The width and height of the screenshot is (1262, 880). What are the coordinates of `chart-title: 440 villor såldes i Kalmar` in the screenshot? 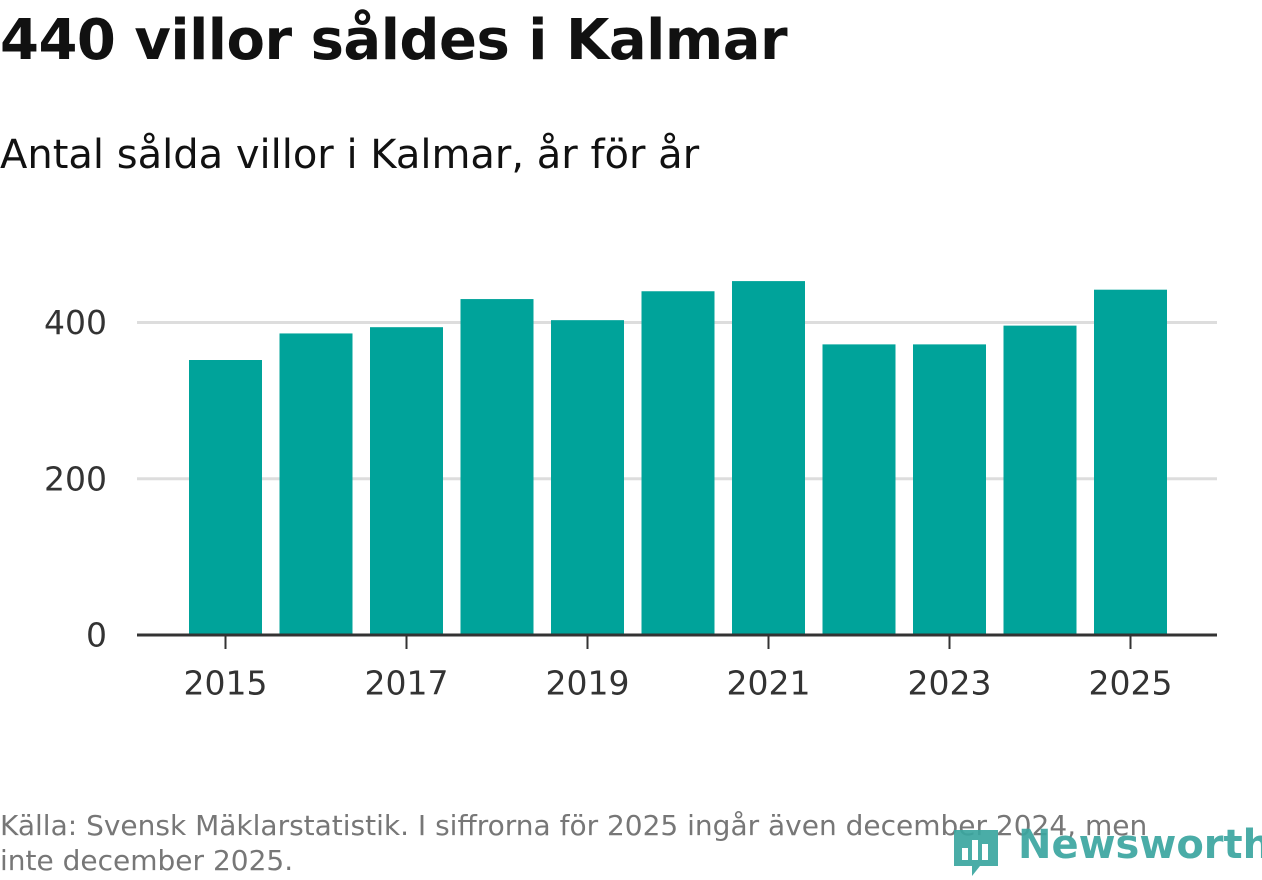 It's located at (394, 40).